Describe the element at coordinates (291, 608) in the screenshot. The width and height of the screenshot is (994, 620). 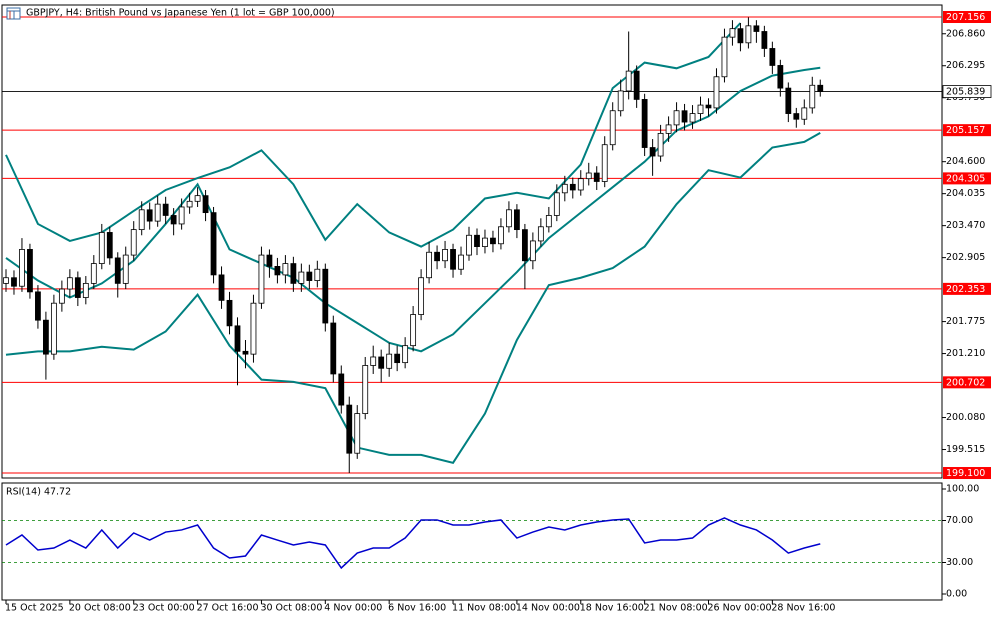
I see `x-tick-label: 30 Oct 08:00` at that location.